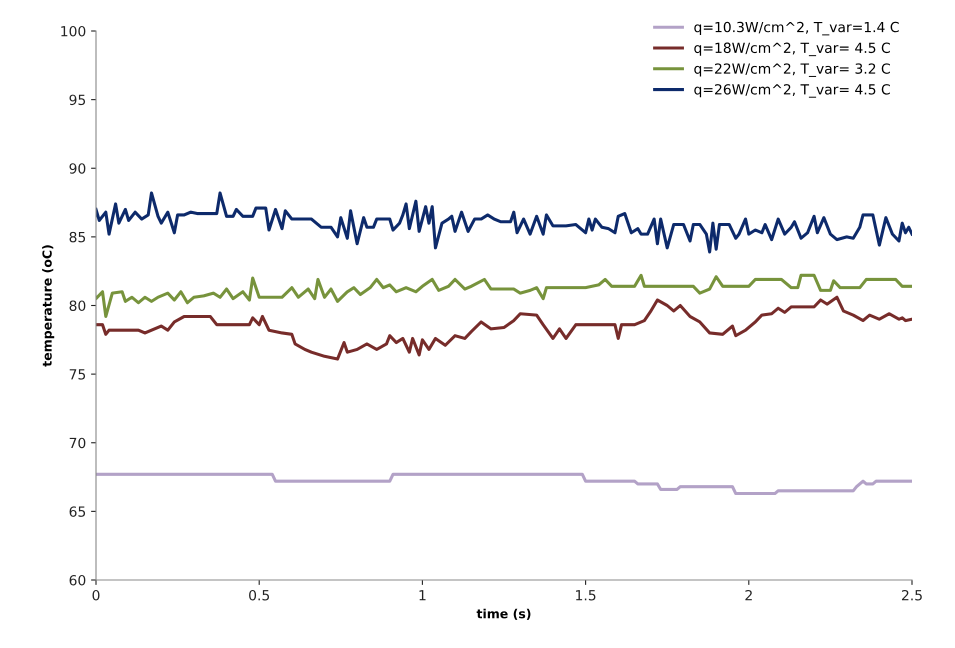  What do you see at coordinates (503, 614) in the screenshot?
I see `x-axis-title: time (s)` at bounding box center [503, 614].